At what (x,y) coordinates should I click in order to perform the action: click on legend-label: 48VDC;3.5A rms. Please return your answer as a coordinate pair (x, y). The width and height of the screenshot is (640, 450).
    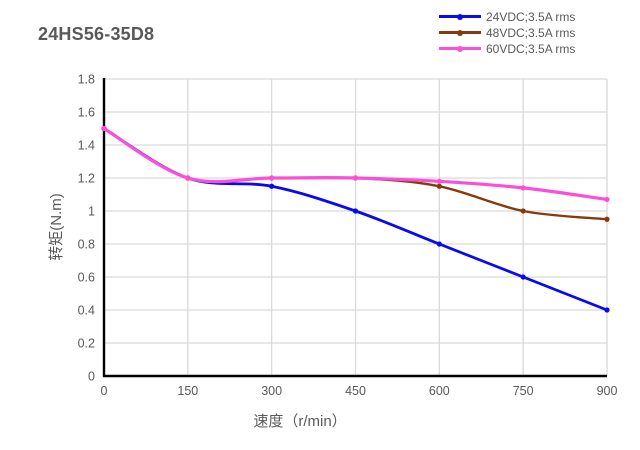
    Looking at the image, I should click on (531, 32).